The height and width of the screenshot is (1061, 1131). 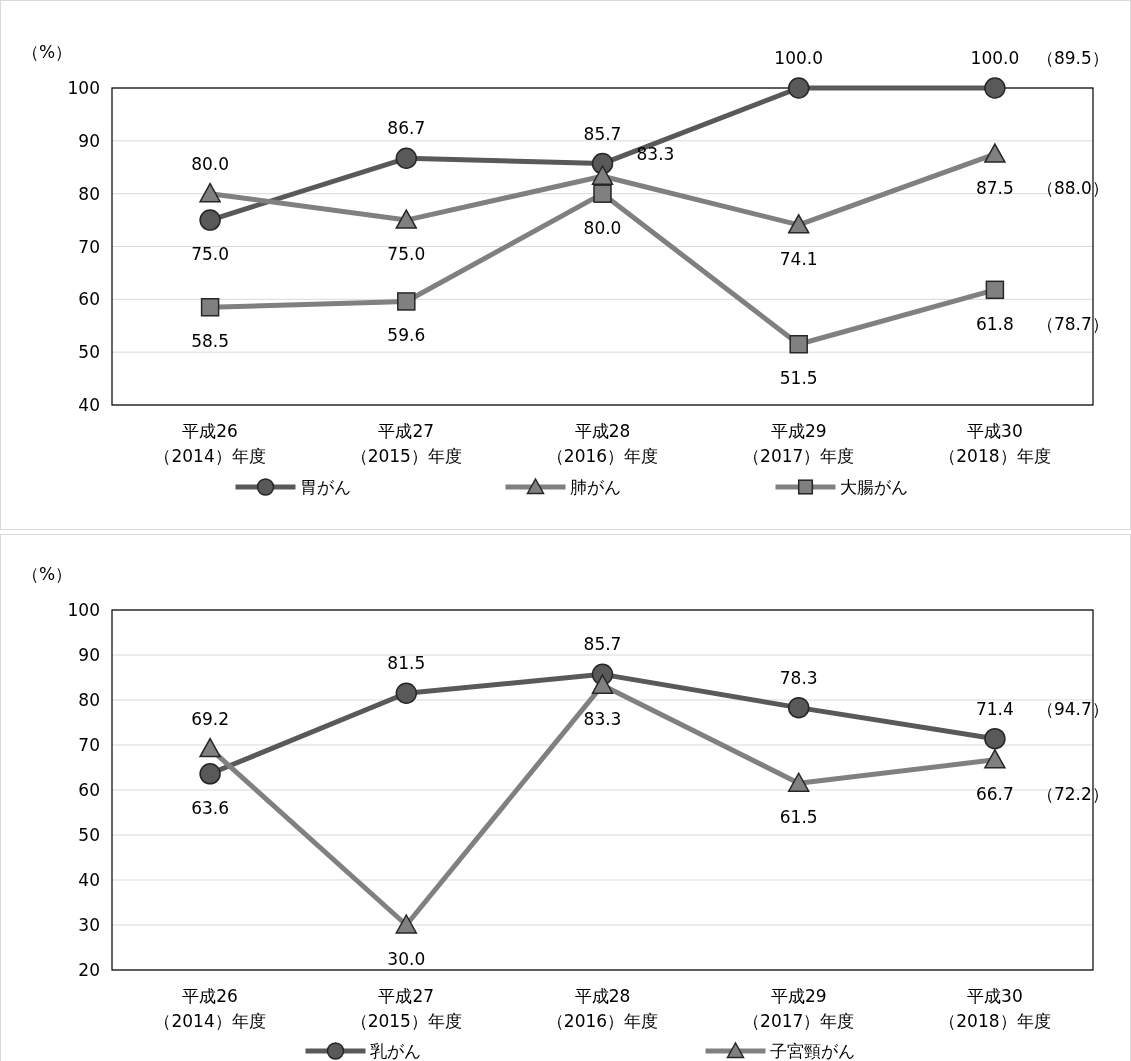 I want to click on y-tick-label: 30, so click(x=89, y=925).